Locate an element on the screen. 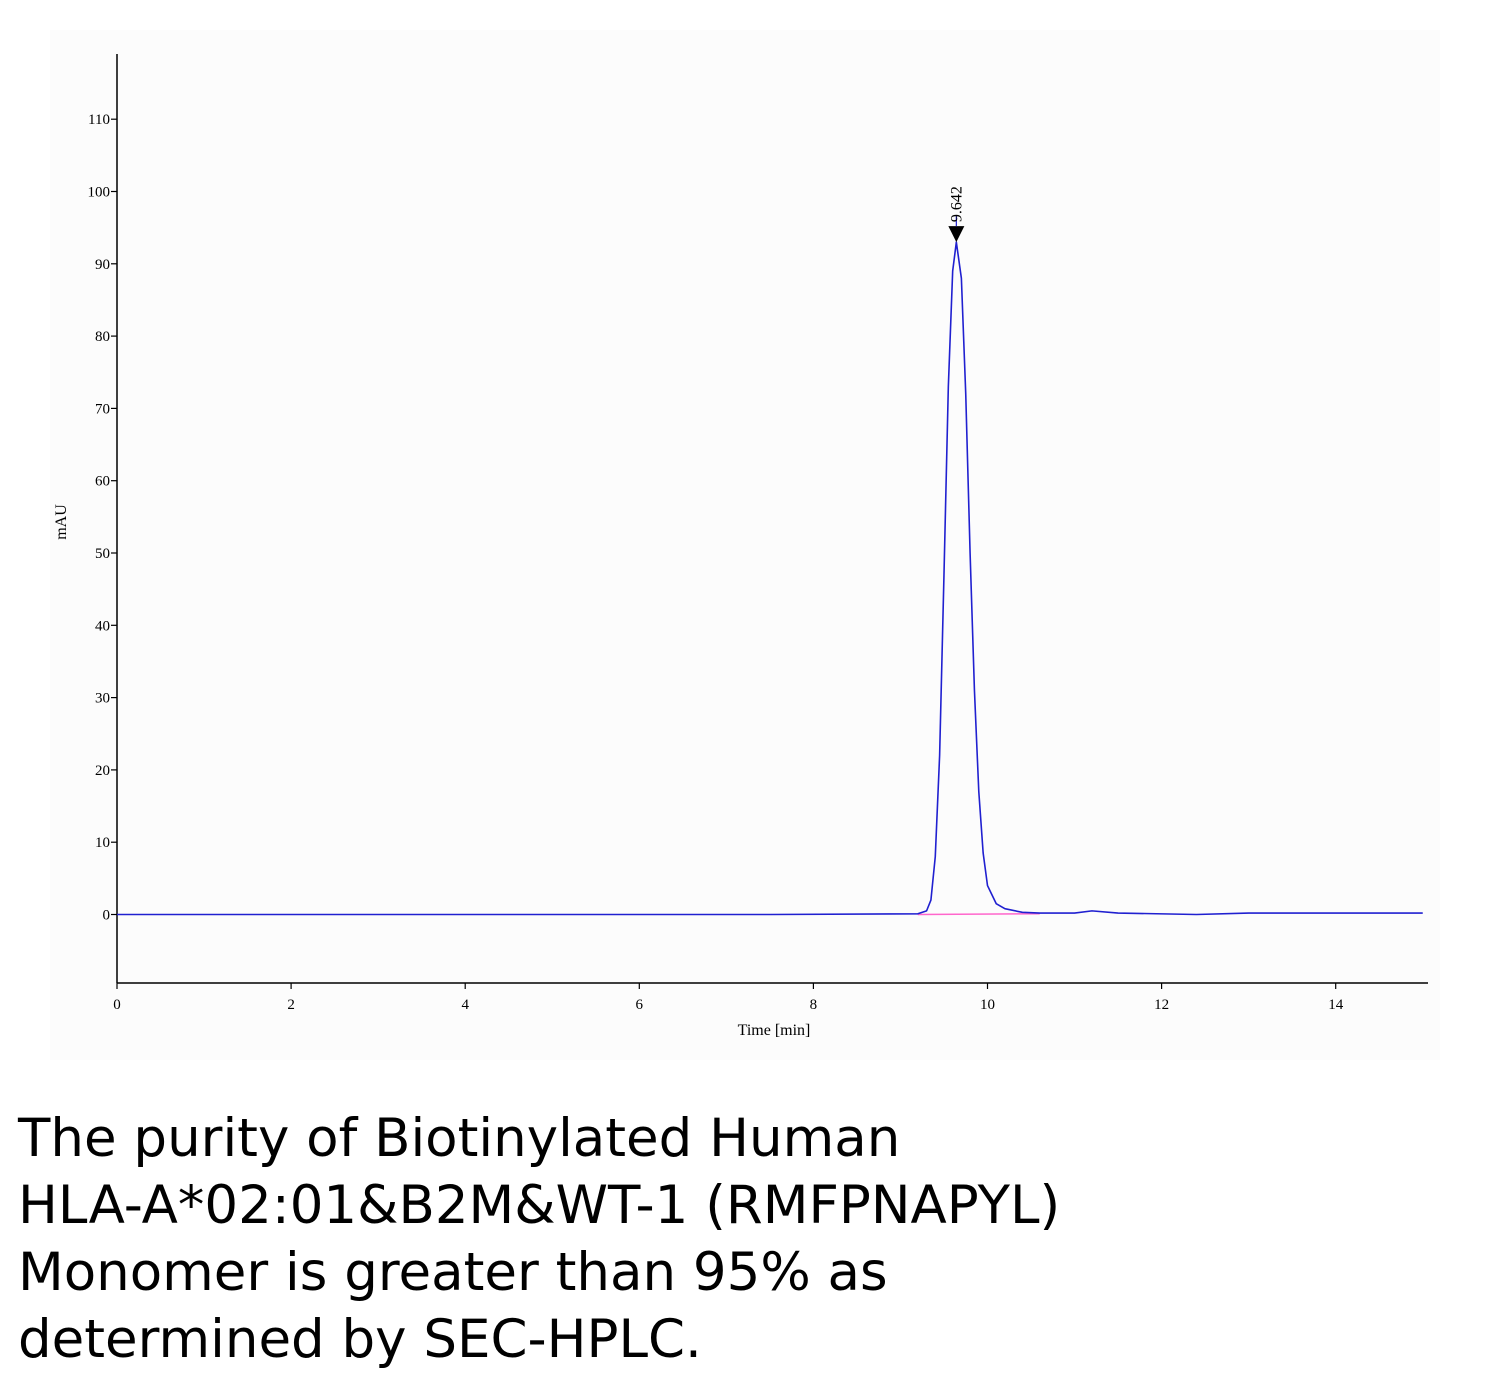  y-tick-label: 110 is located at coordinates (99, 120).